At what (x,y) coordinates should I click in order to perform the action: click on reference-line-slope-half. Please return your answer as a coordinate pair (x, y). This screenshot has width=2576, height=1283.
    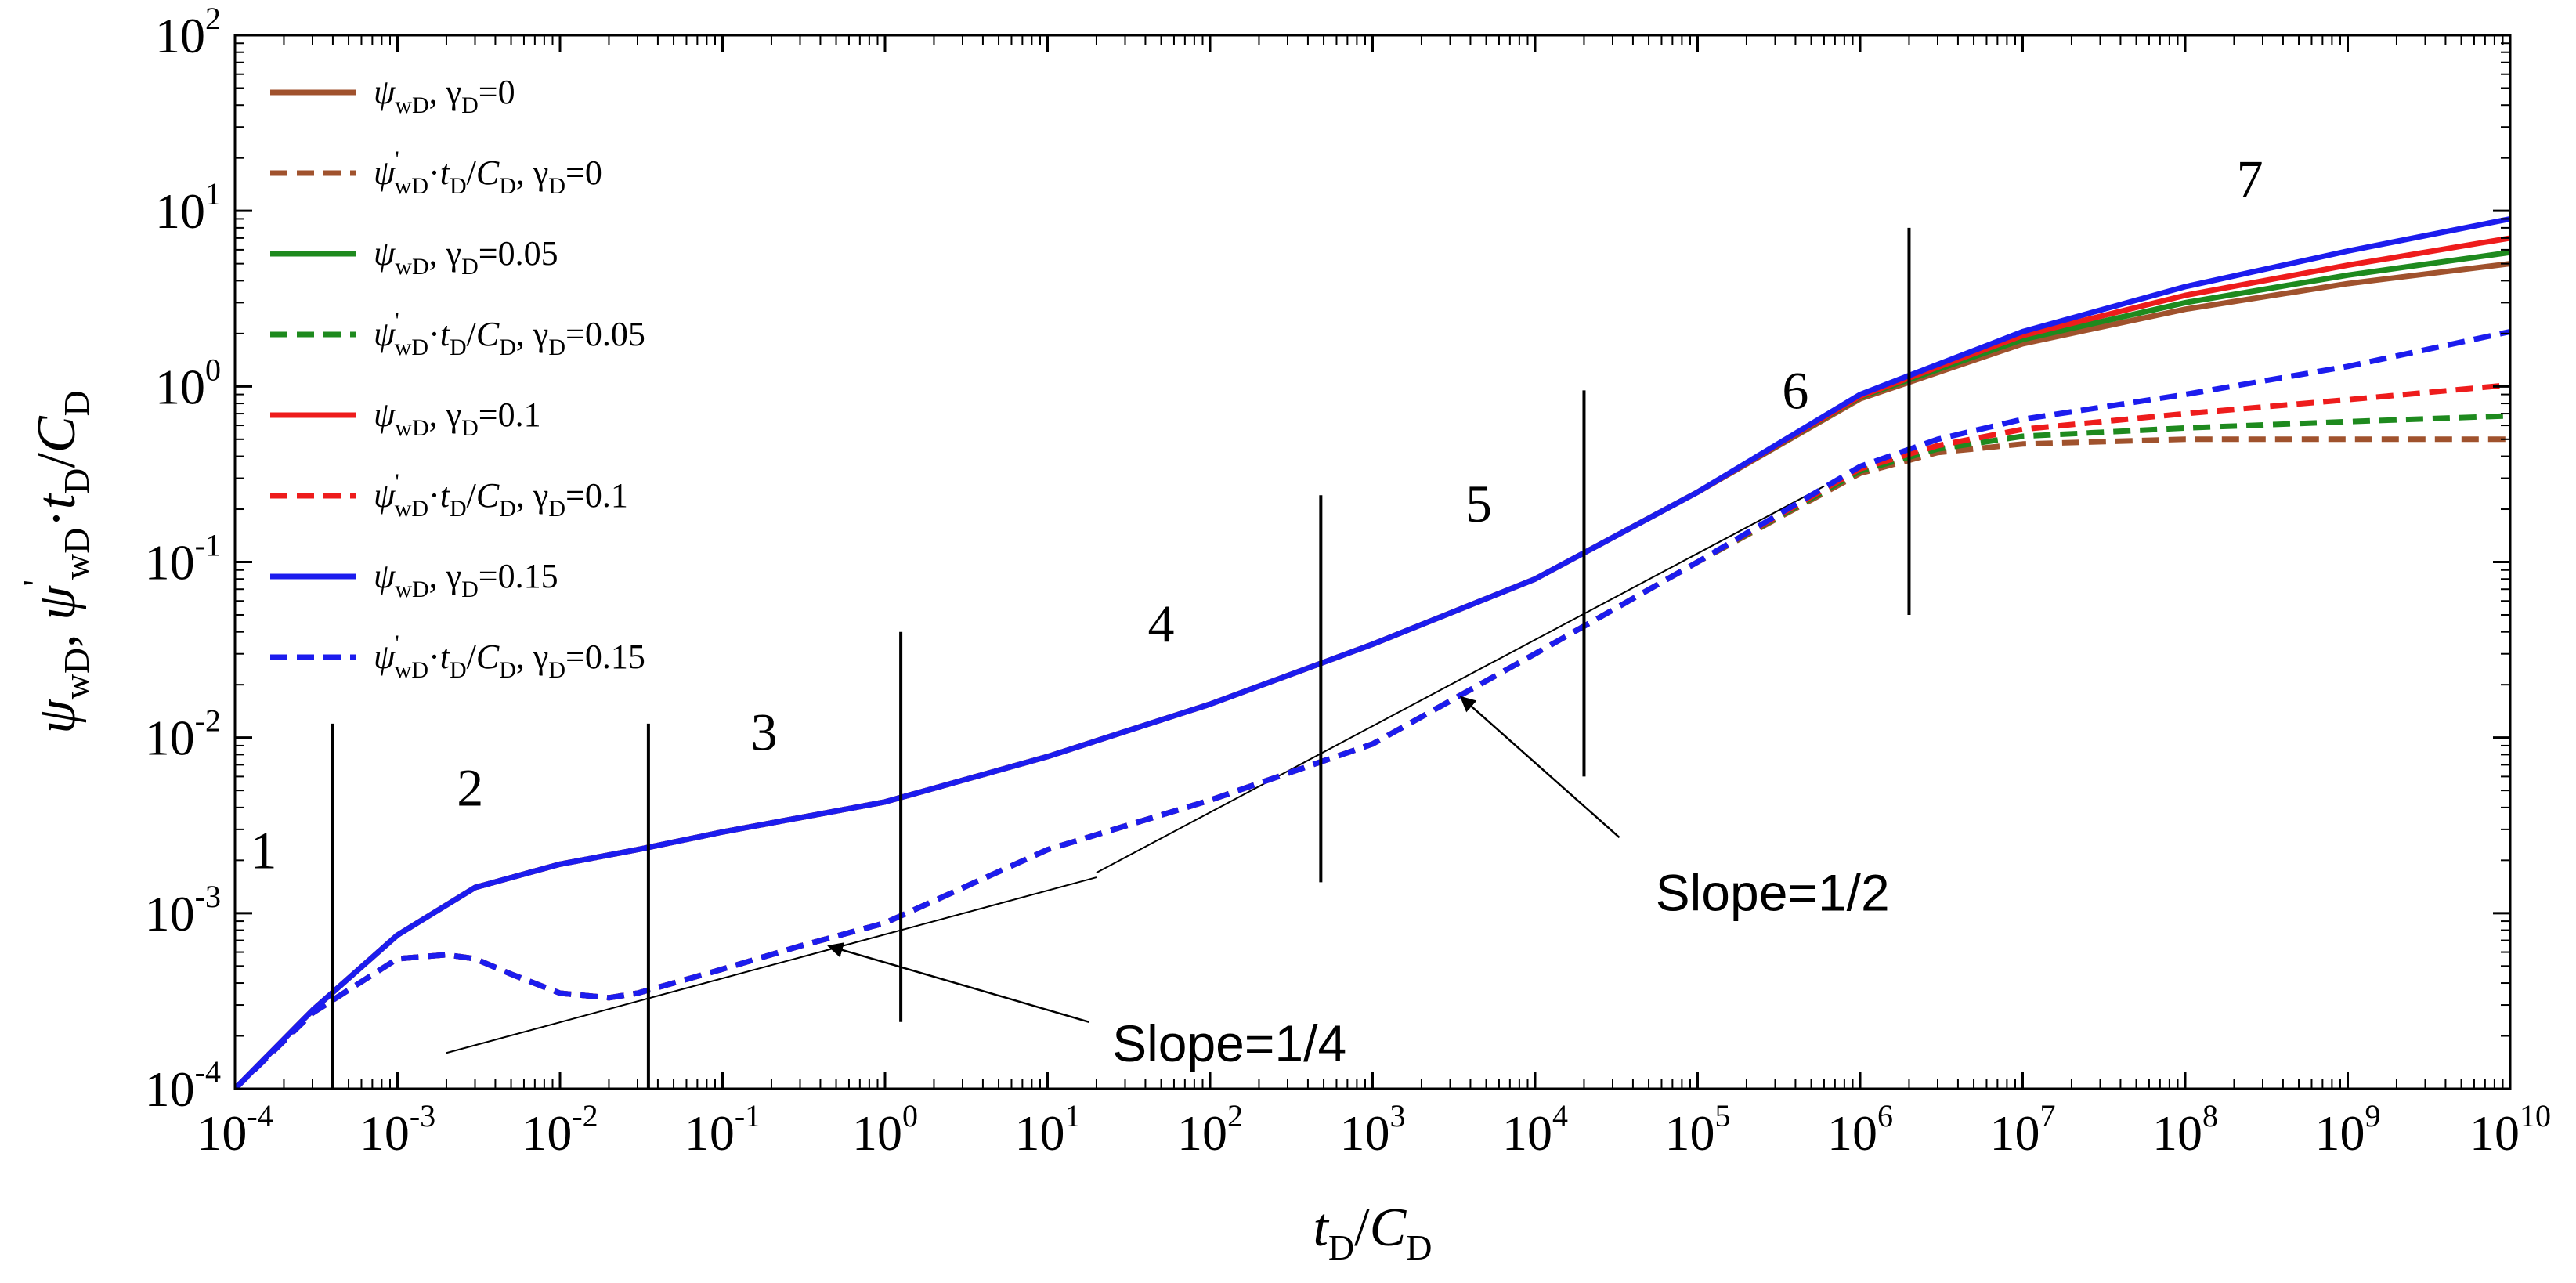
    Looking at the image, I should click on (1460, 679).